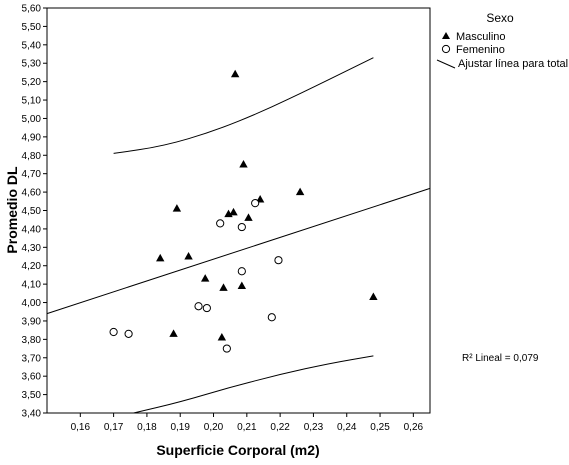 The height and width of the screenshot is (465, 569). What do you see at coordinates (347, 427) in the screenshot?
I see `x-tick-label: 0,24` at bounding box center [347, 427].